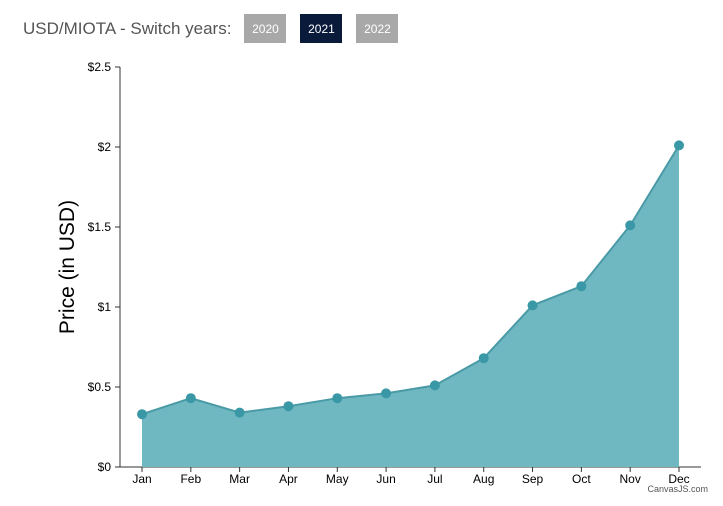  I want to click on data-point-feb, so click(190, 398).